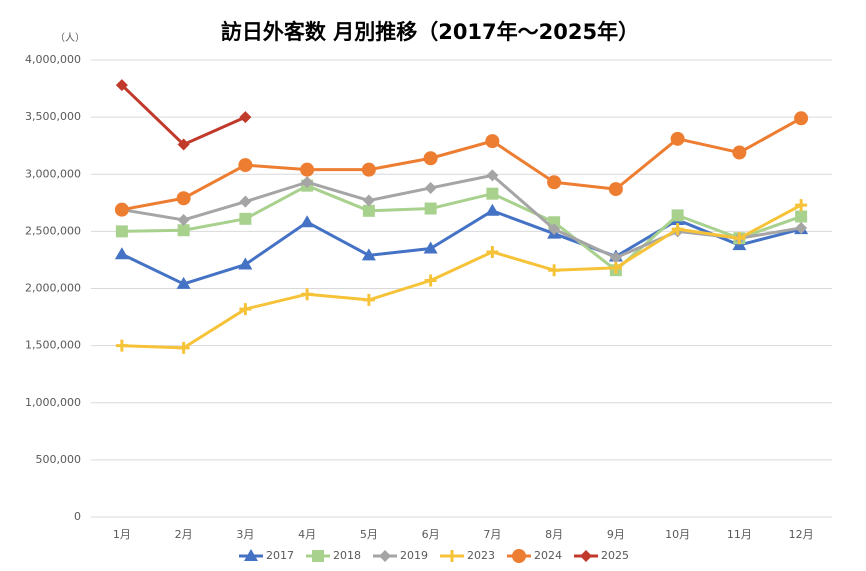 The width and height of the screenshot is (866, 571). What do you see at coordinates (554, 534) in the screenshot?
I see `x-tick-label: 8月` at bounding box center [554, 534].